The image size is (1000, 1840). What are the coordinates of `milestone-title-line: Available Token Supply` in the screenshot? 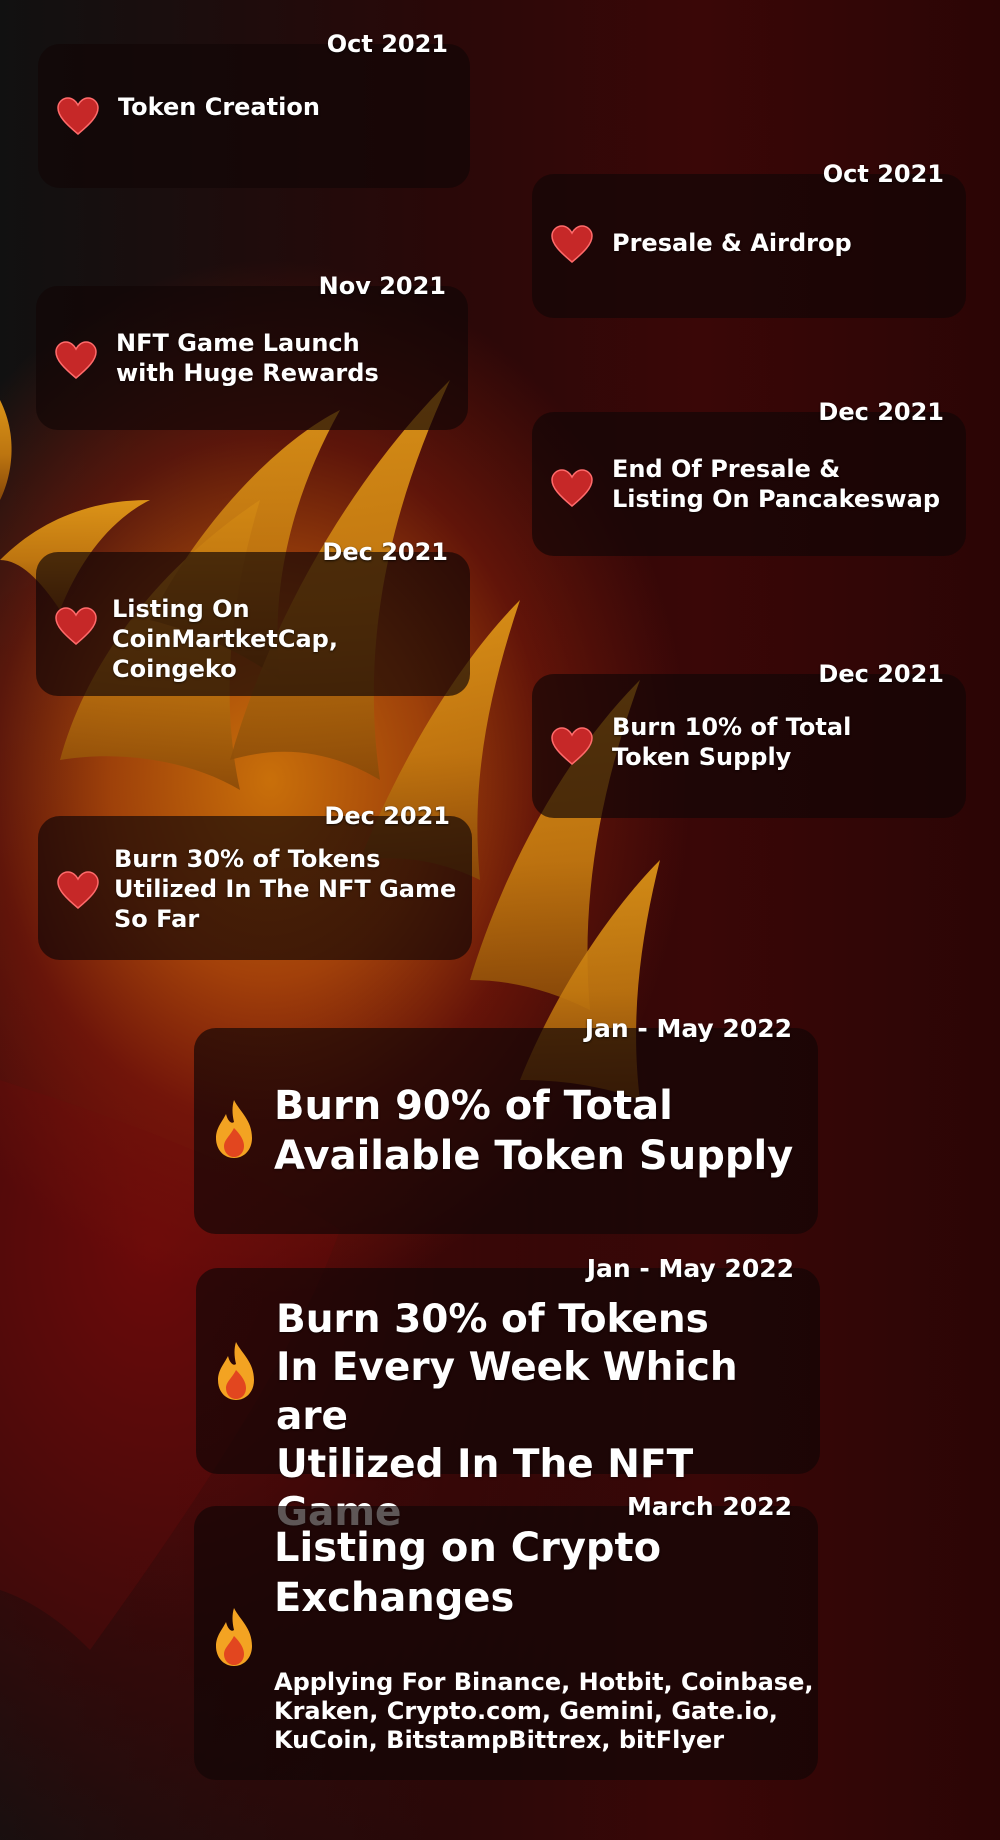 It's located at (534, 1155).